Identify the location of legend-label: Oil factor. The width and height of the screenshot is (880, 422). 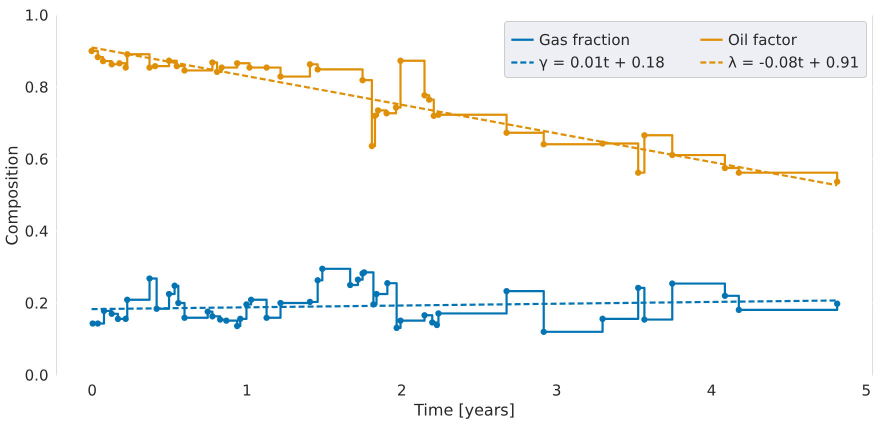
(763, 39).